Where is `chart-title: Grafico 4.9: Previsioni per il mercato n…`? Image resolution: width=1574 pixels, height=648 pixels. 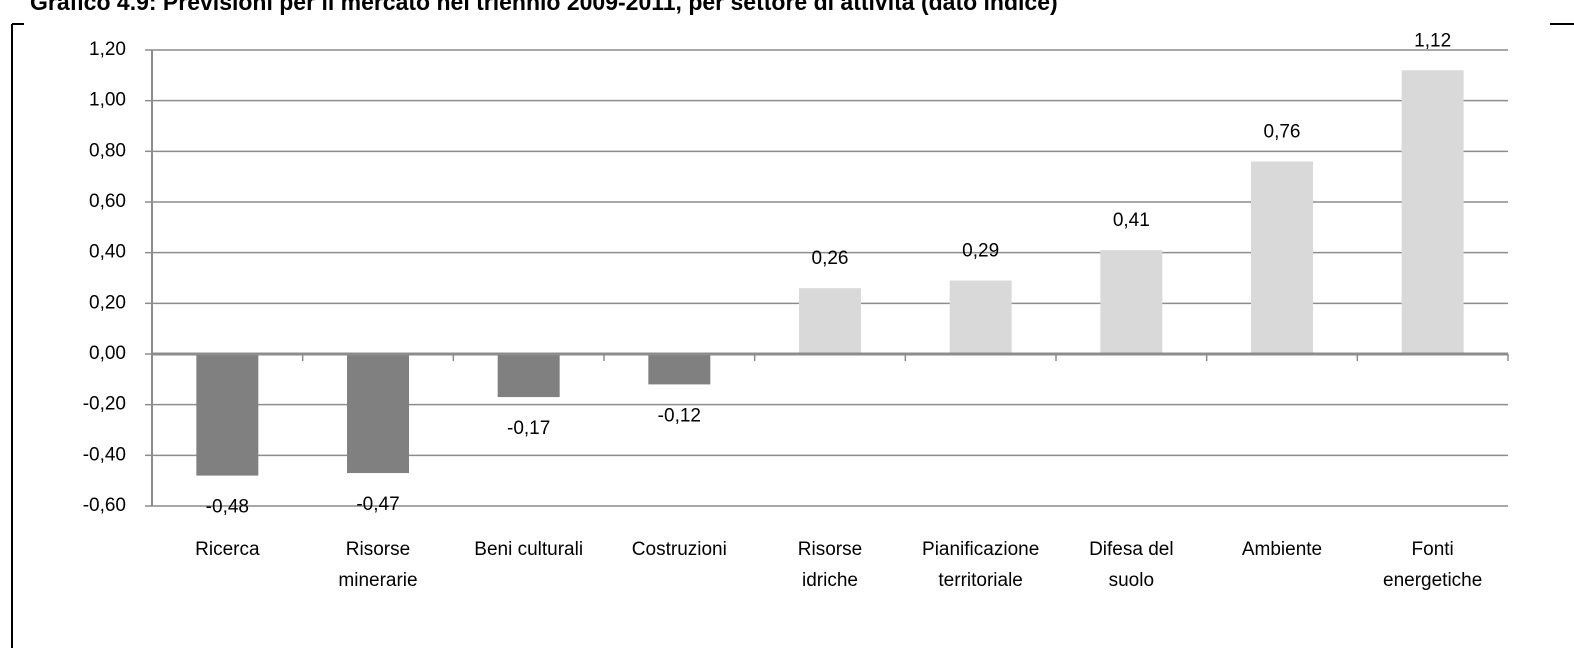
chart-title: Grafico 4.9: Previsioni per il mercato n… is located at coordinates (544, 7).